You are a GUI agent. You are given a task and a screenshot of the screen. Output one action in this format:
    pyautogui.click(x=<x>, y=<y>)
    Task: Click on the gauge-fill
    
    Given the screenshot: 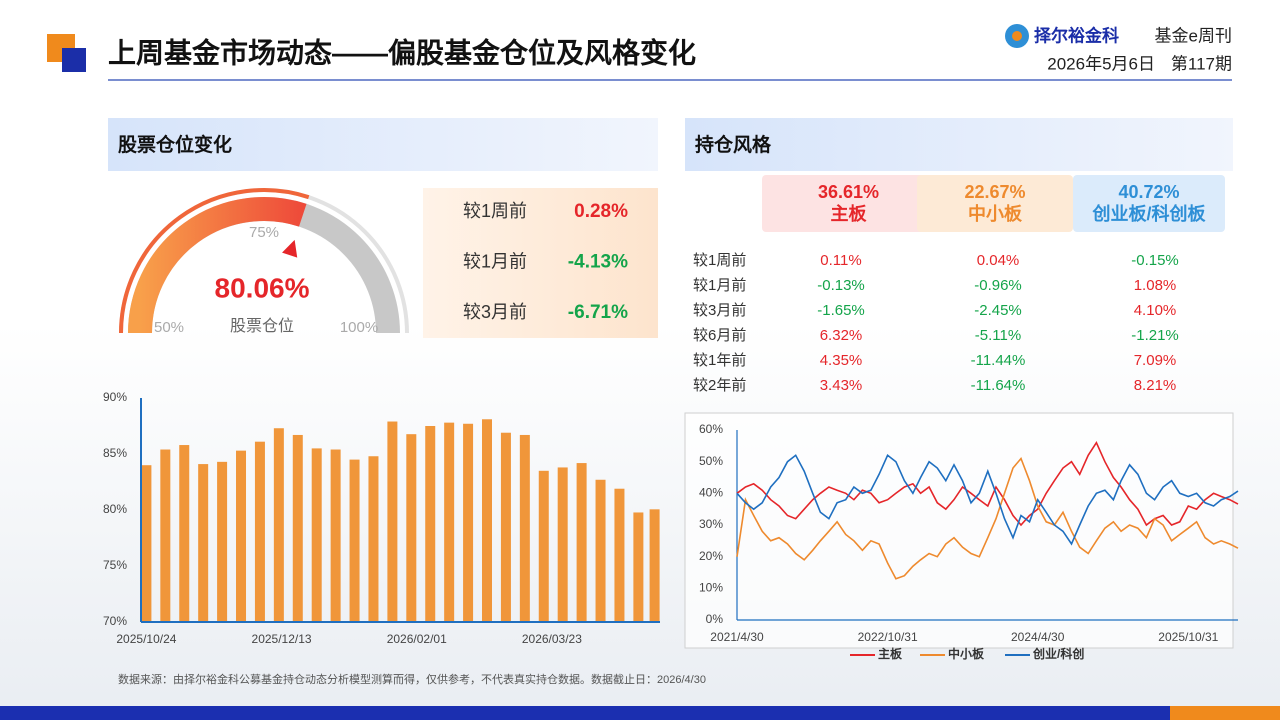 What is the action you would take?
    pyautogui.click(x=217, y=265)
    